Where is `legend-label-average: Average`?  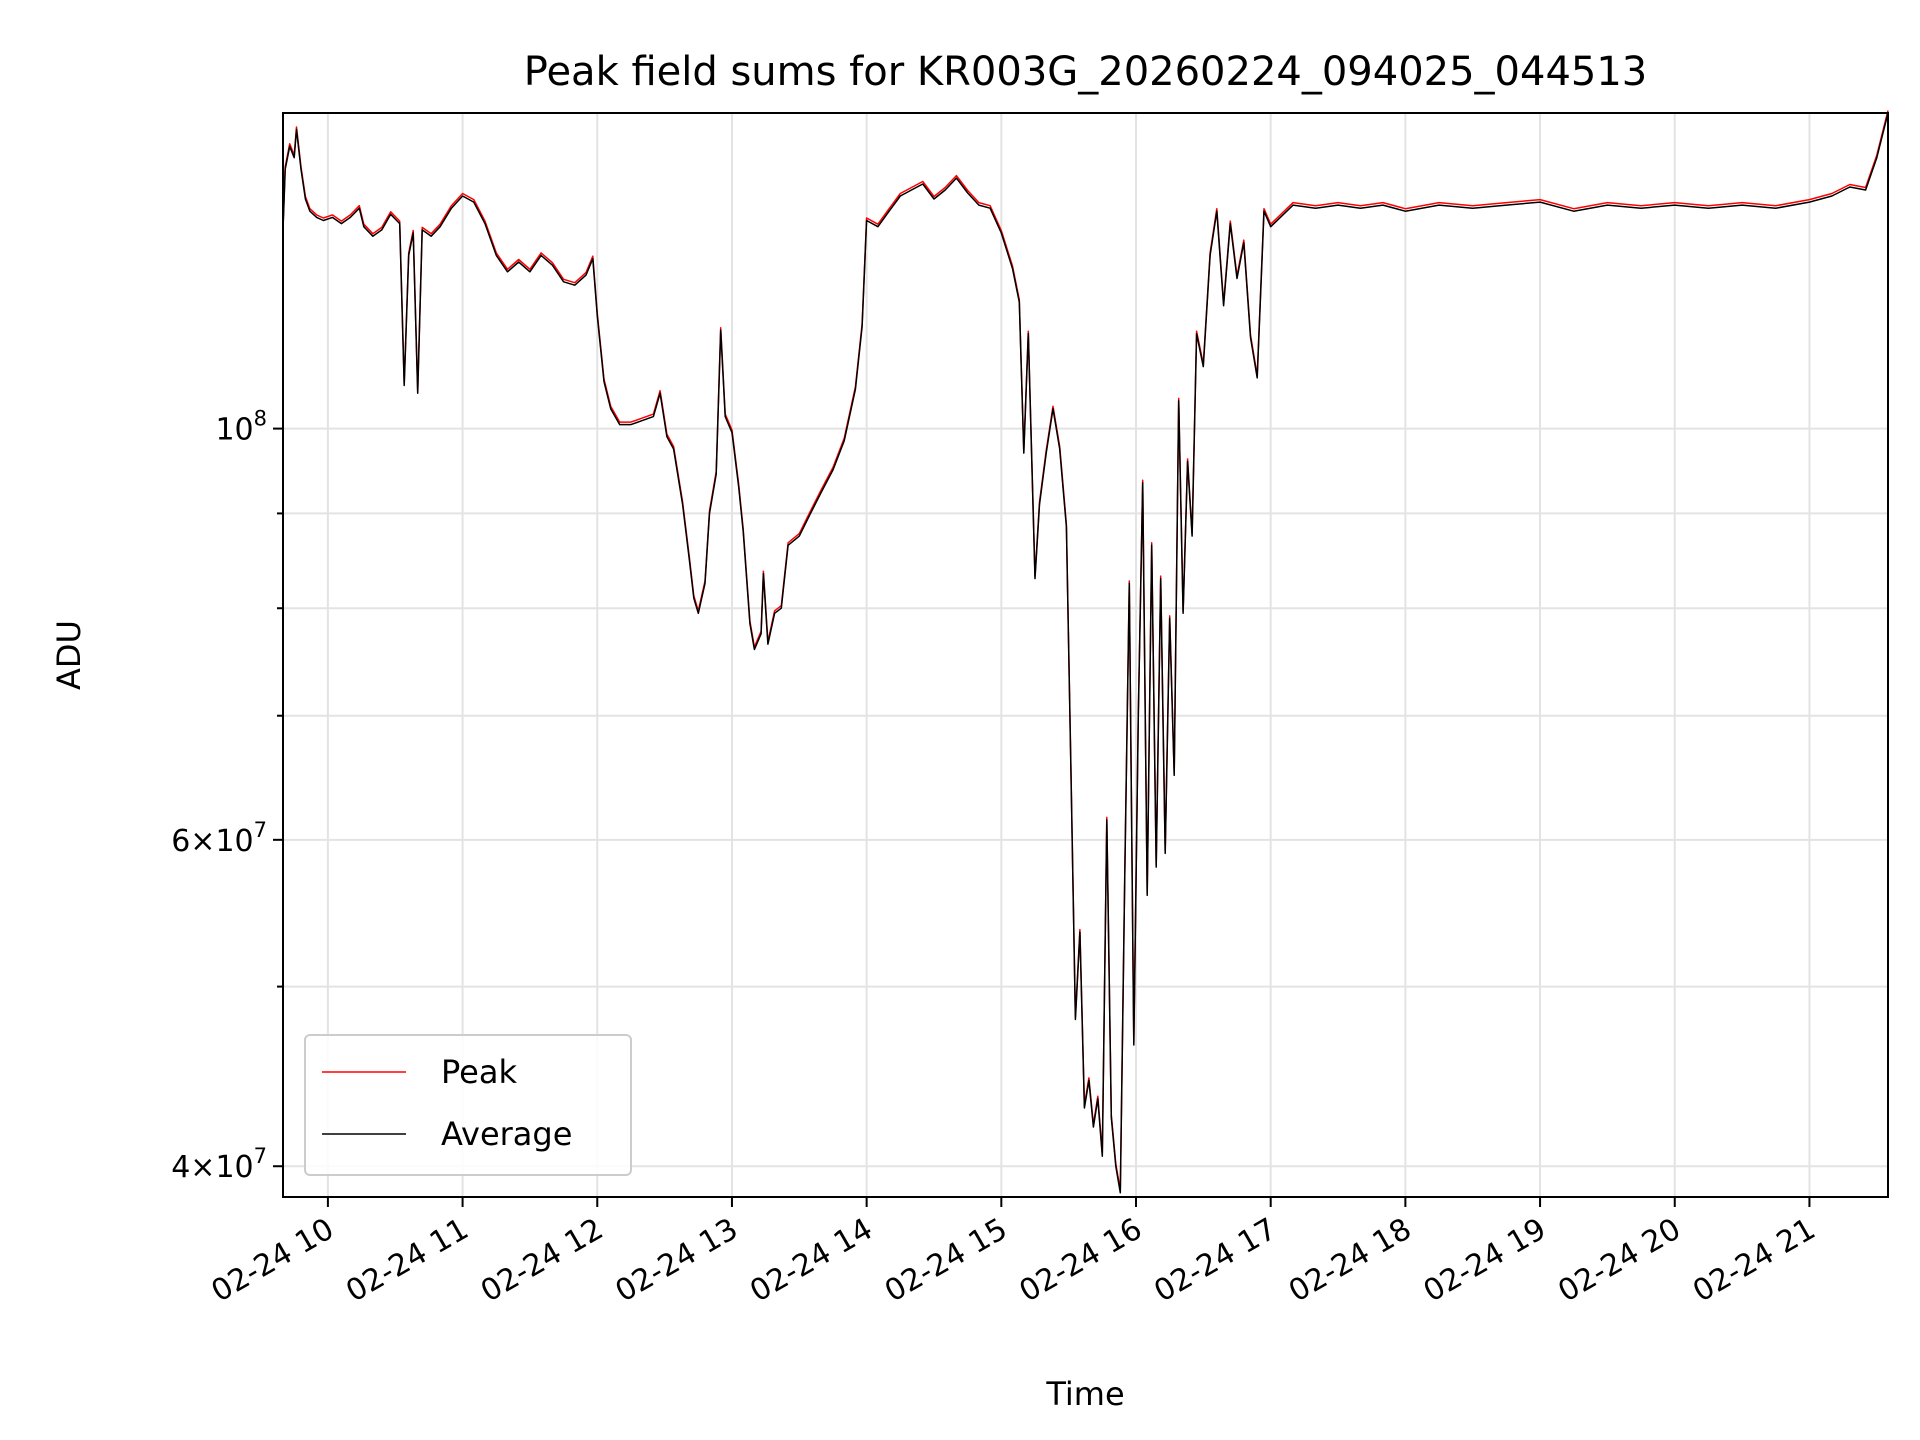 legend-label-average: Average is located at coordinates (506, 1134).